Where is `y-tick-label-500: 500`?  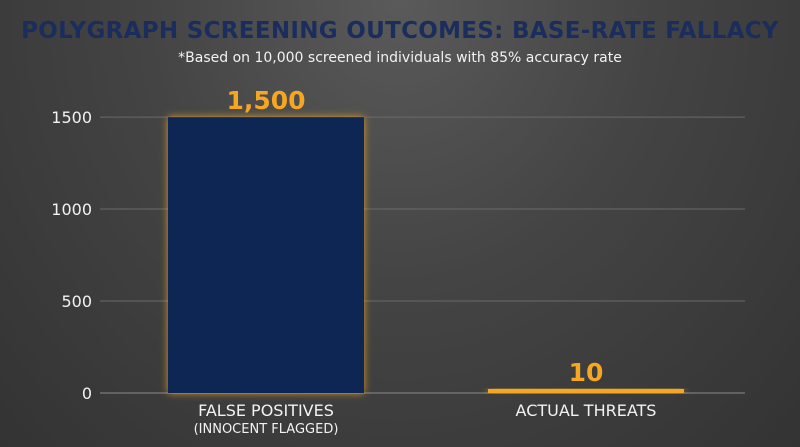 y-tick-label-500: 500 is located at coordinates (76, 301).